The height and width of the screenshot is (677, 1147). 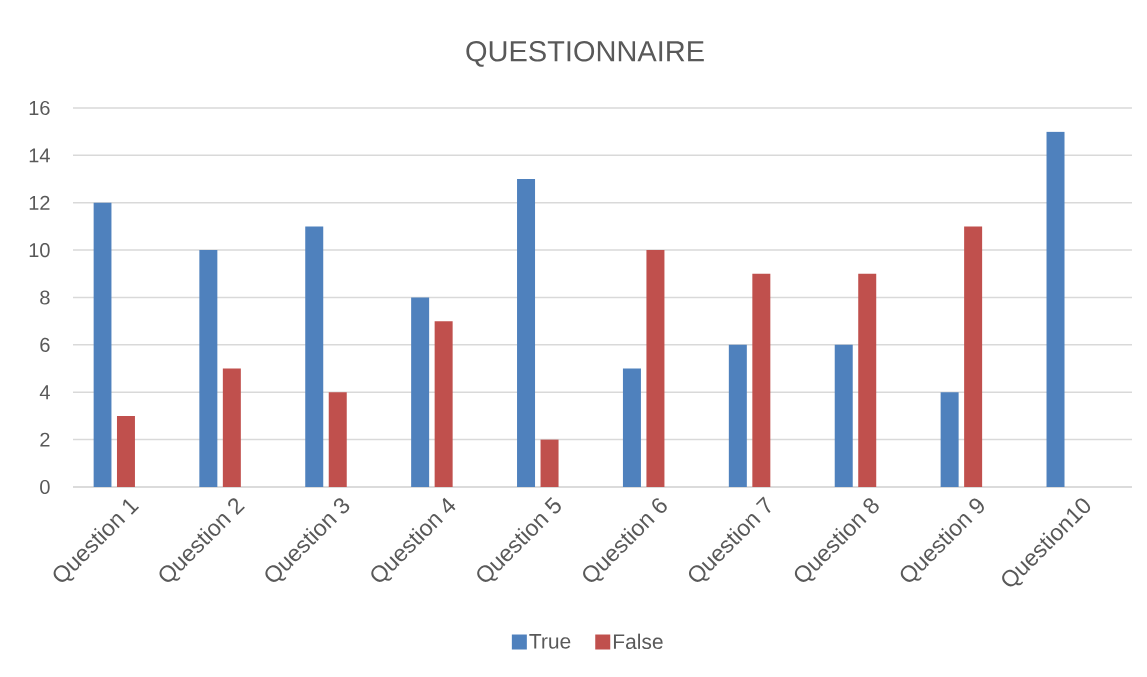 I want to click on y-tick-label: 16, so click(x=39, y=108).